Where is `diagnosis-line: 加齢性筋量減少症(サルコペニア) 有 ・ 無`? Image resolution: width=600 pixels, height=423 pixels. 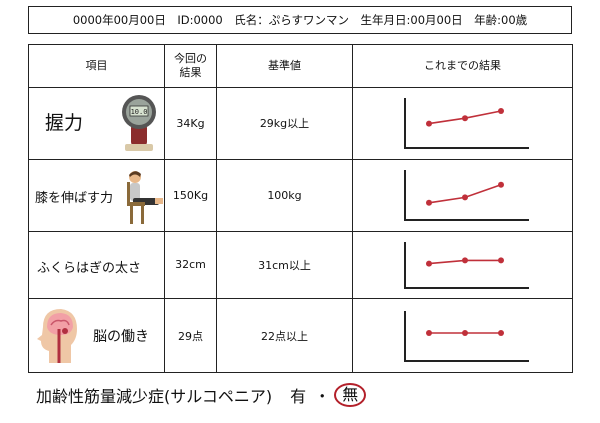 diagnosis-line: 加齢性筋量減少症(サルコペニア) 有 ・ 無 is located at coordinates (201, 395).